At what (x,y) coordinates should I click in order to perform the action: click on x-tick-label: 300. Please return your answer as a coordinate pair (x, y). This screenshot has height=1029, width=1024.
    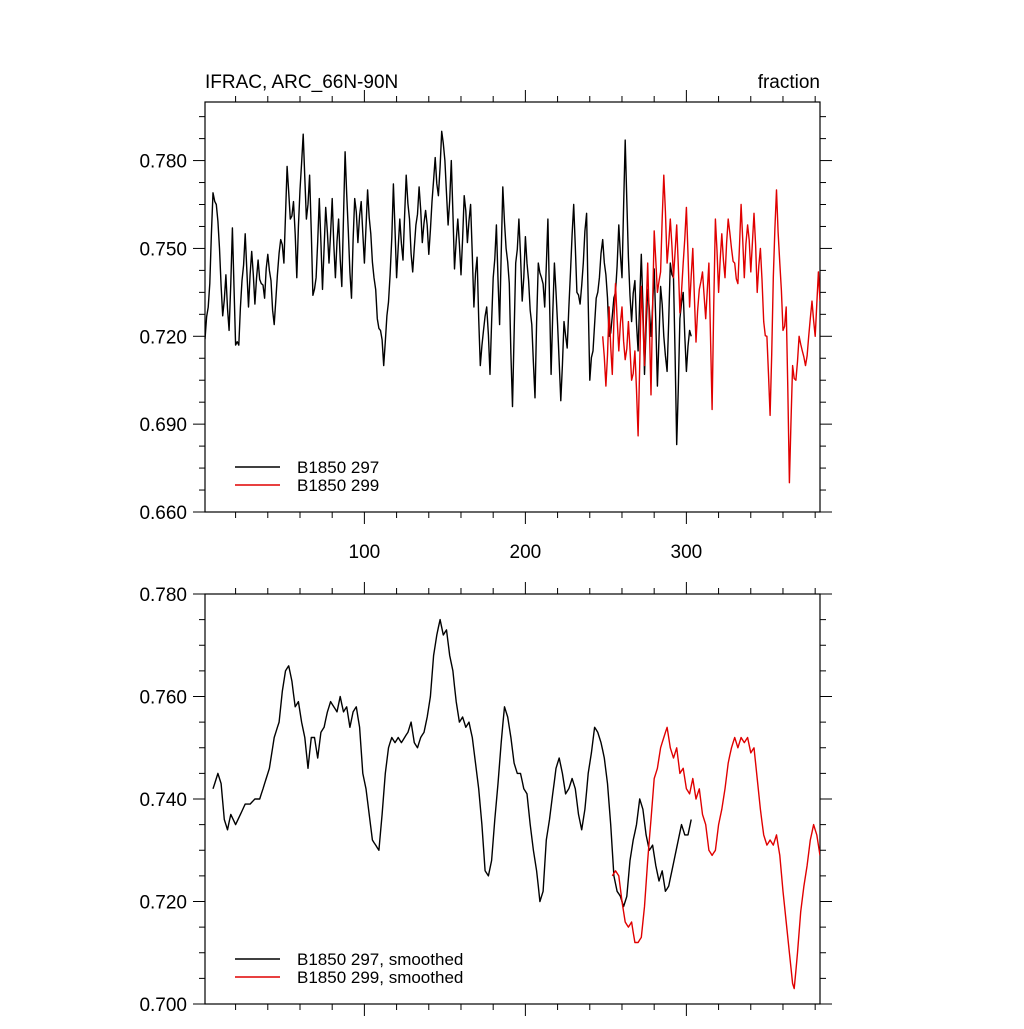
    Looking at the image, I should click on (687, 552).